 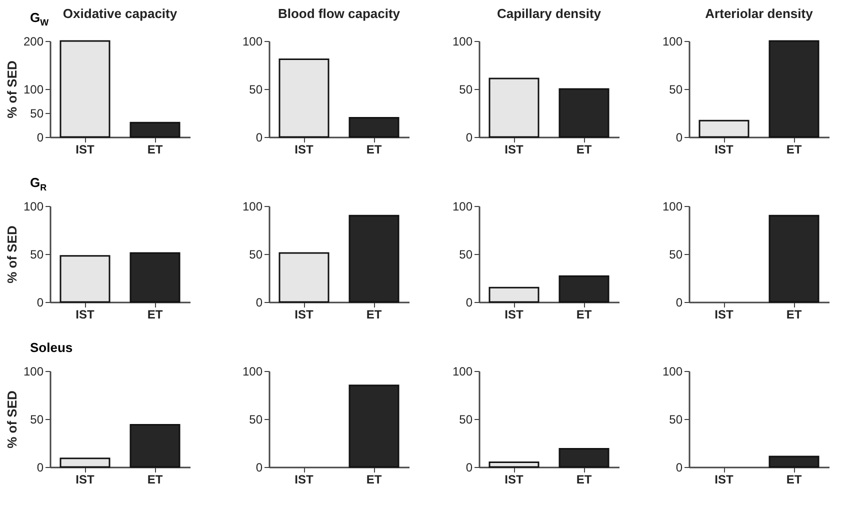 I want to click on text: G$_{R}$, so click(x=38, y=184).